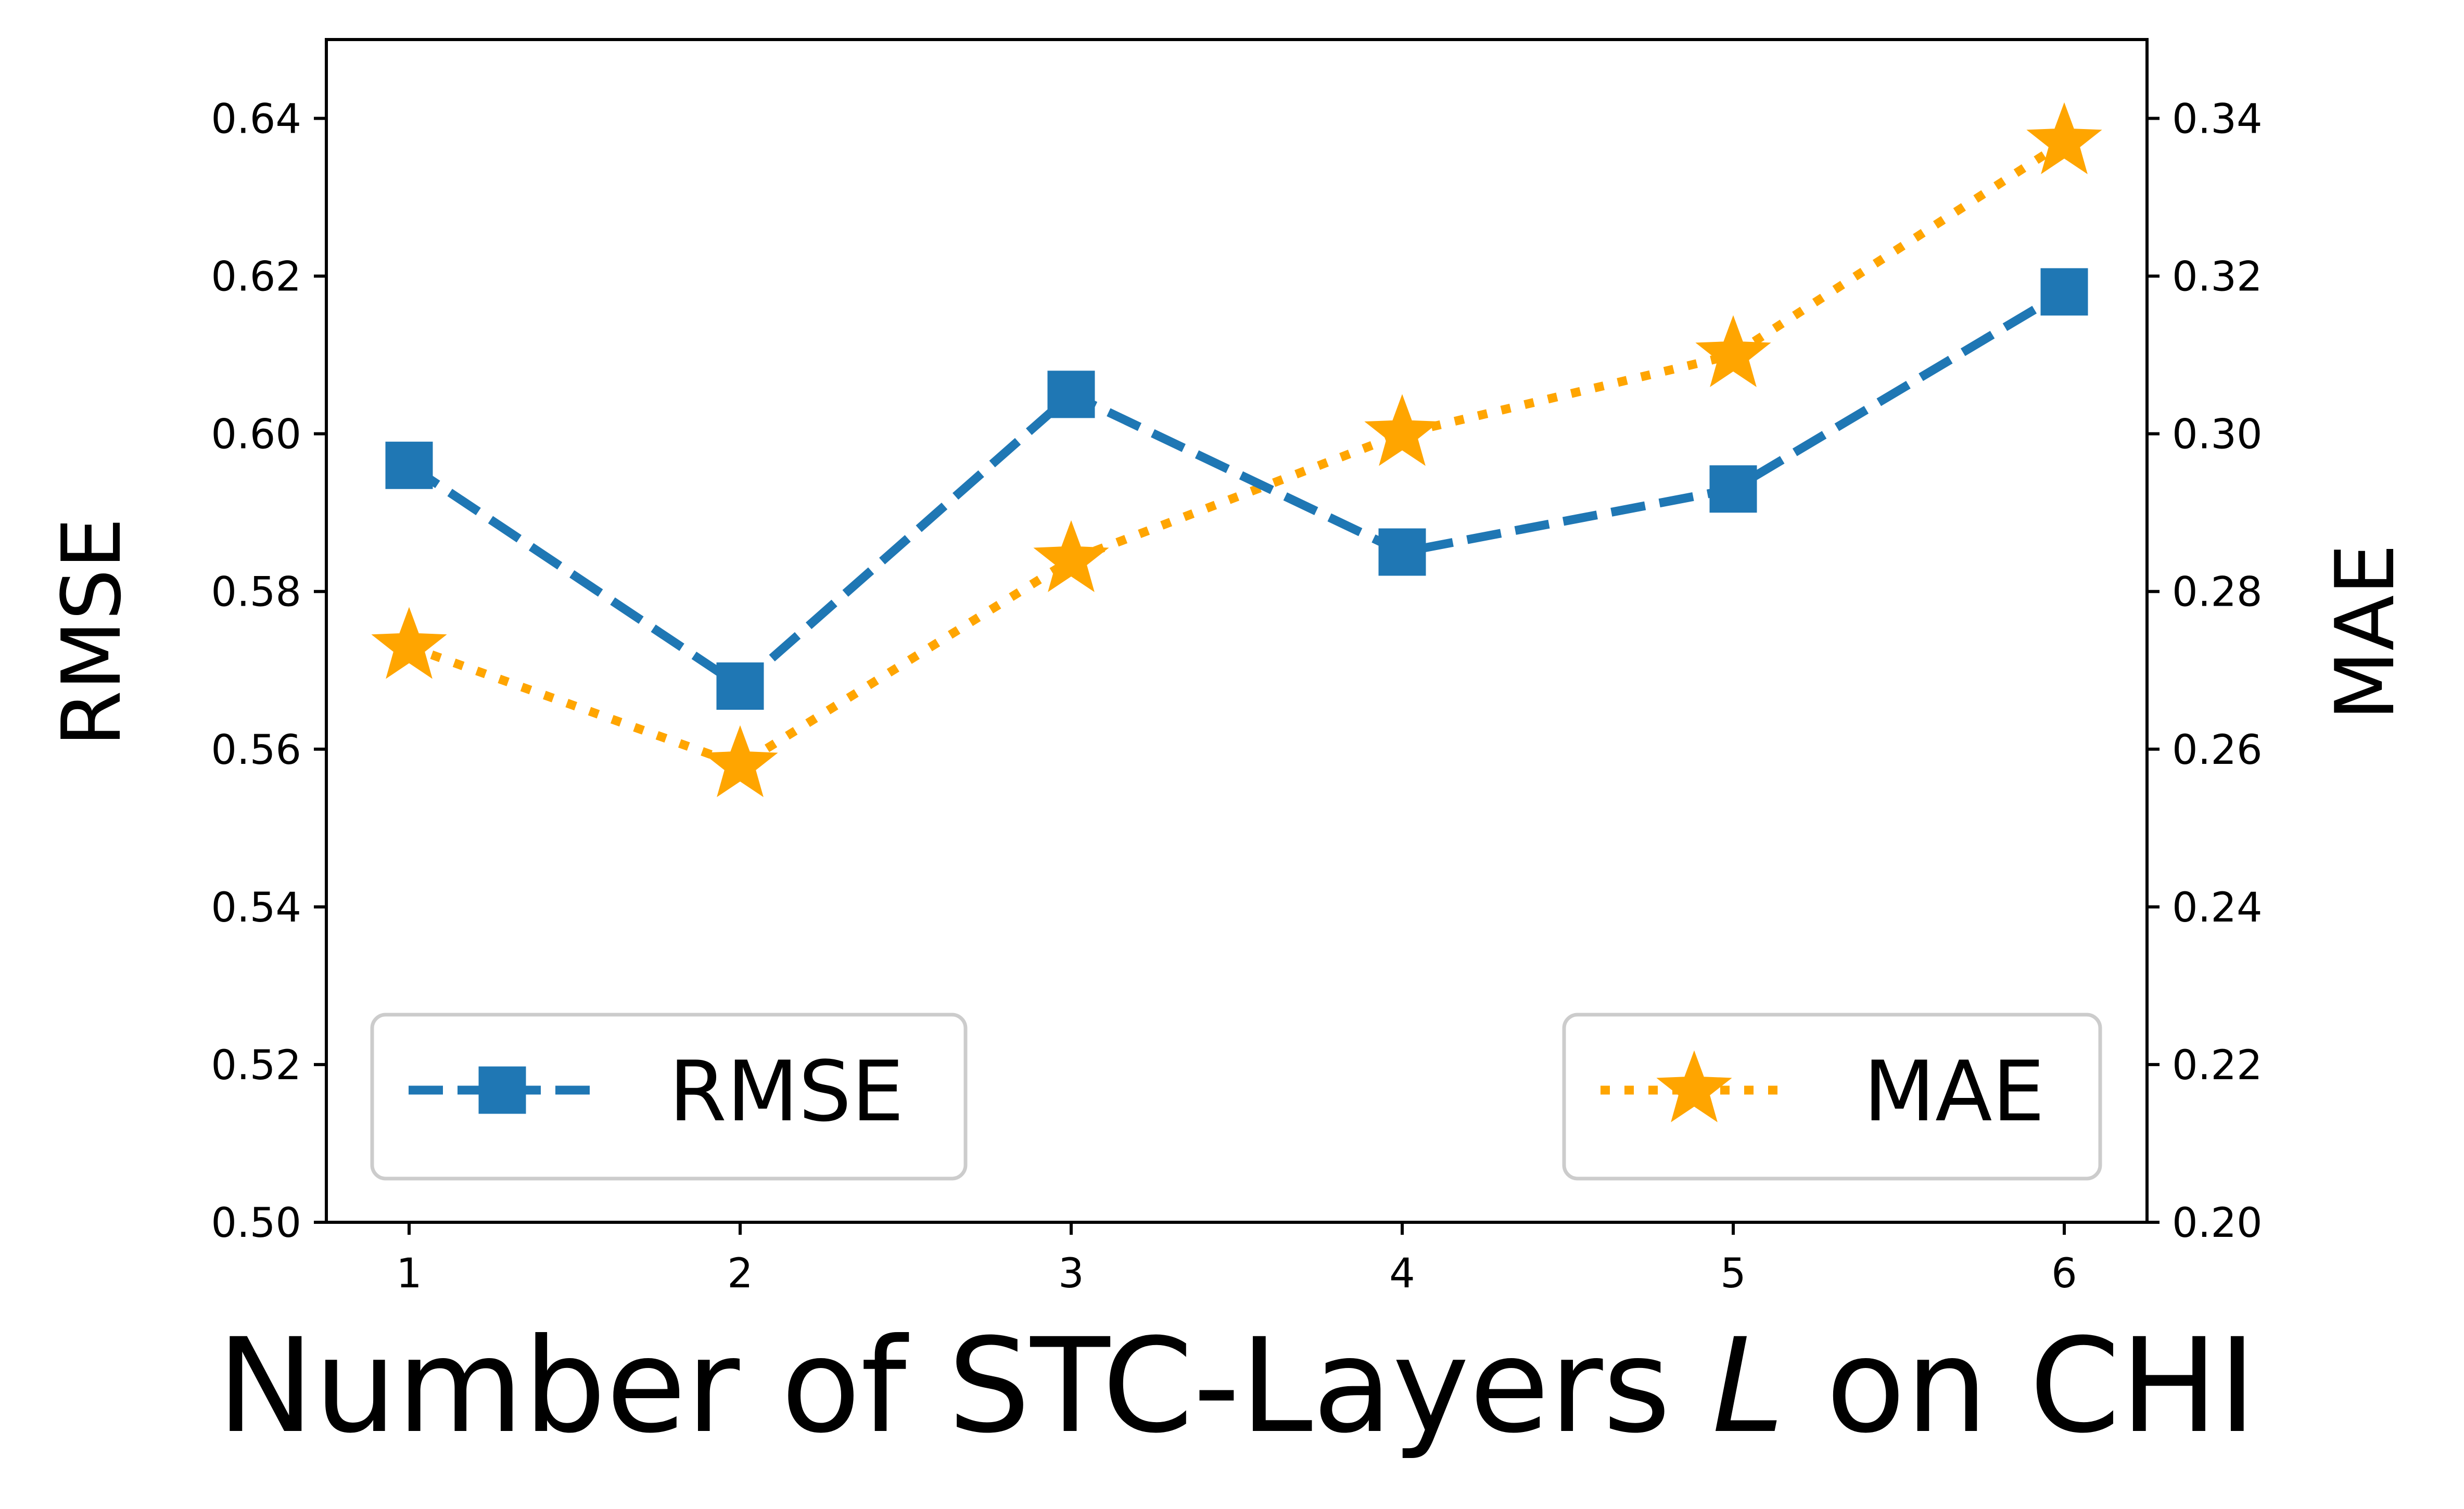 This screenshot has height=1509, width=2464. What do you see at coordinates (2064, 1273) in the screenshot?
I see `x-tick-label: 6` at bounding box center [2064, 1273].